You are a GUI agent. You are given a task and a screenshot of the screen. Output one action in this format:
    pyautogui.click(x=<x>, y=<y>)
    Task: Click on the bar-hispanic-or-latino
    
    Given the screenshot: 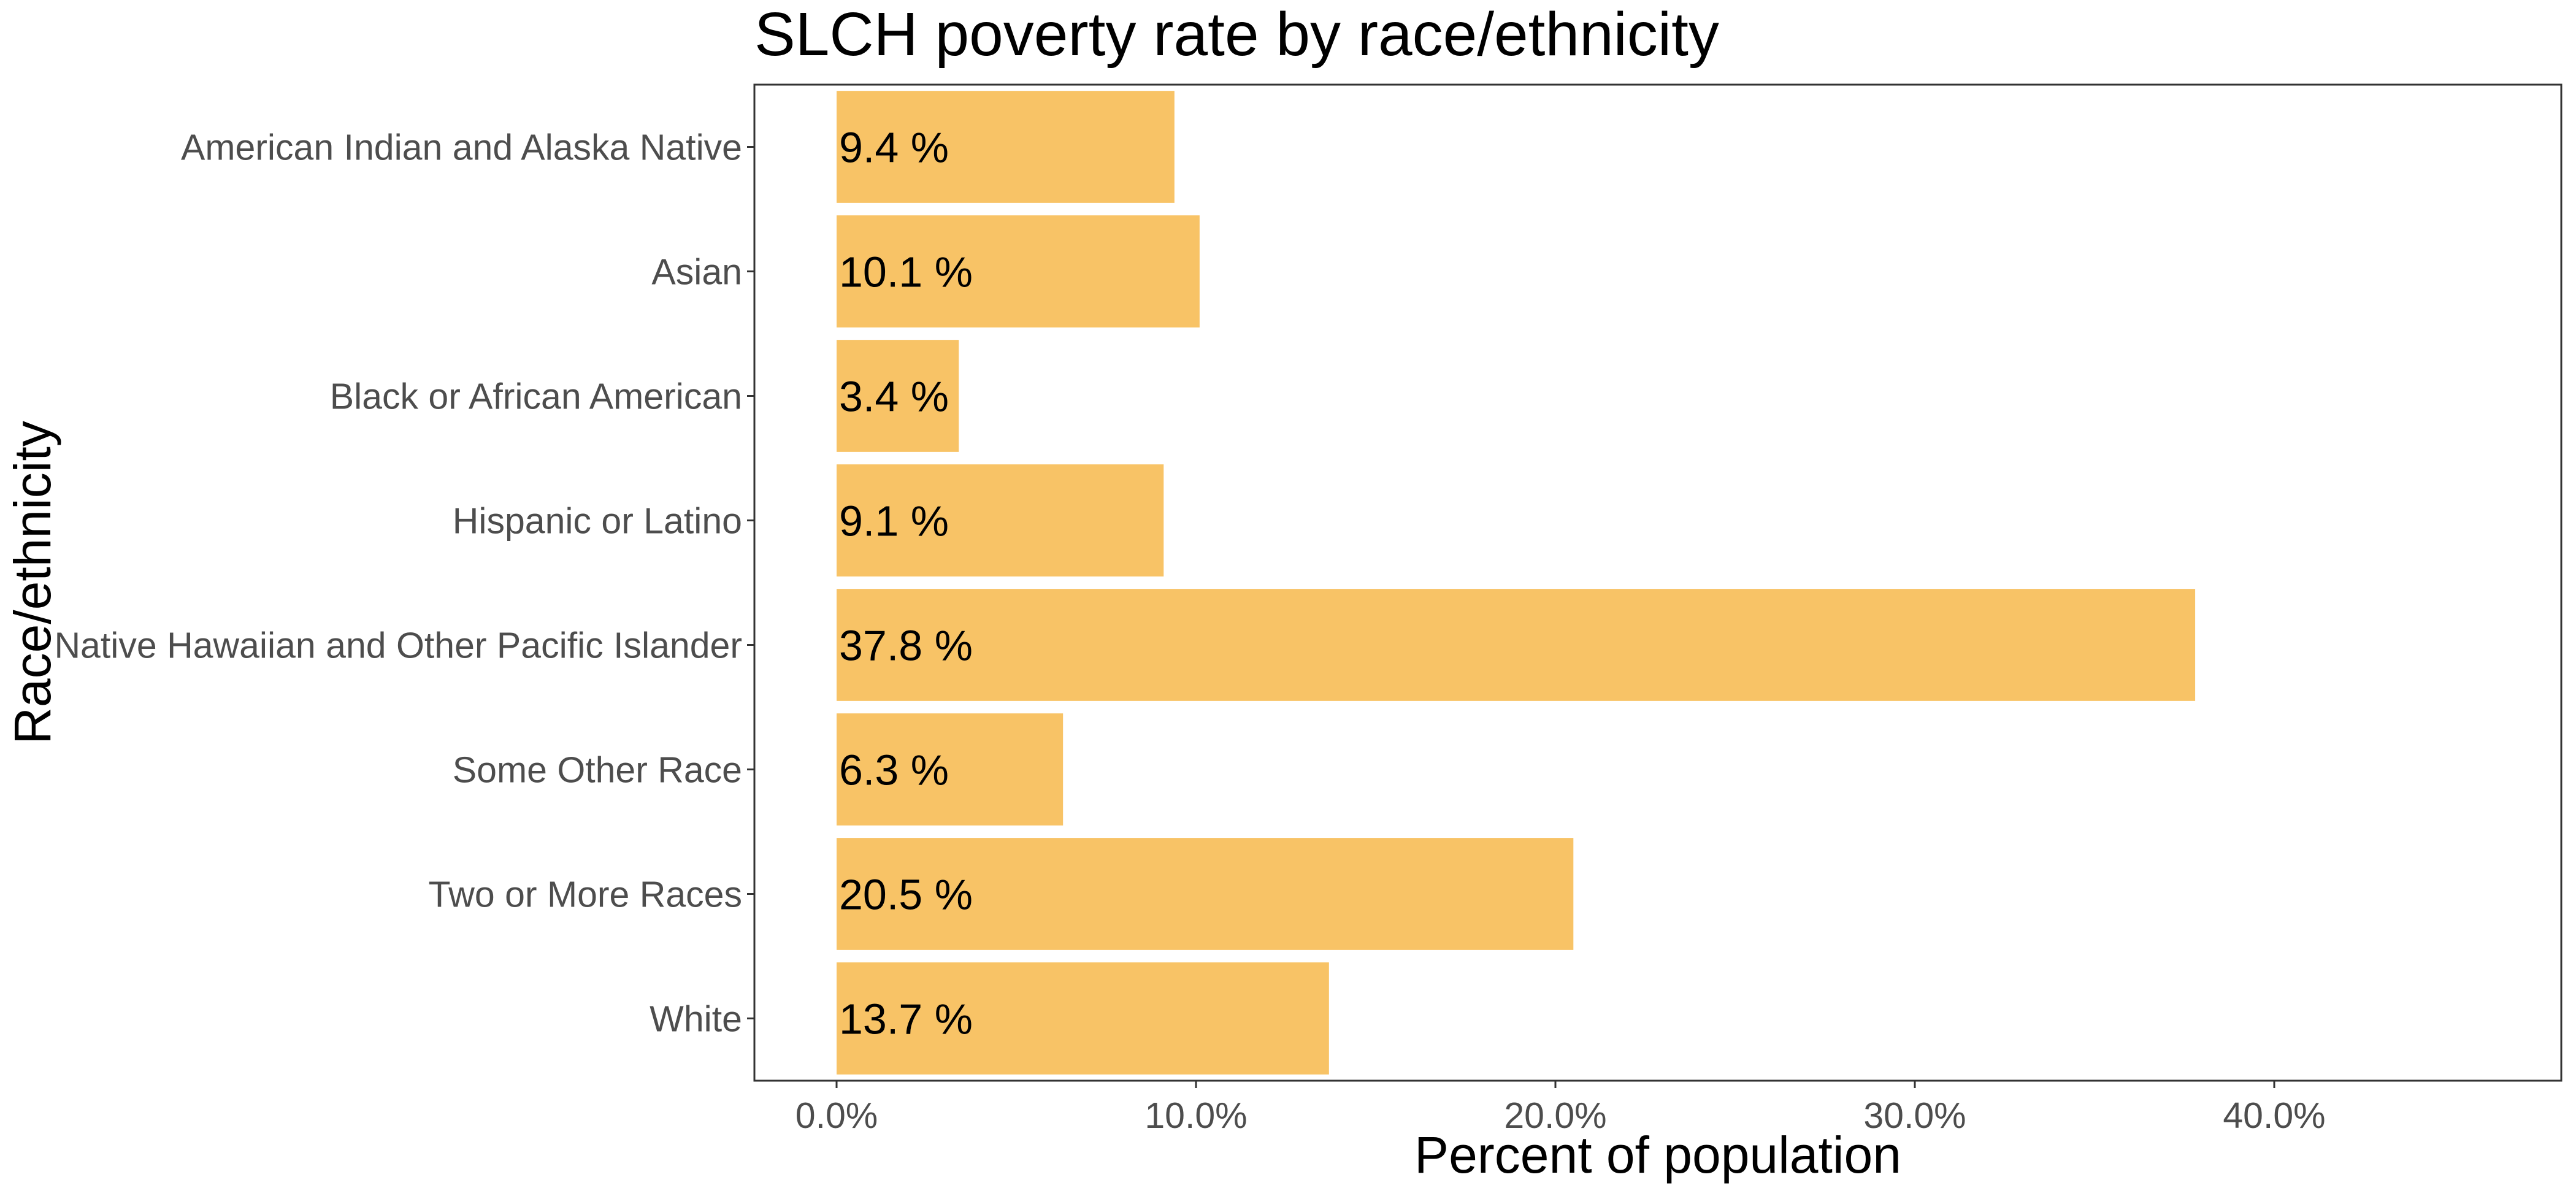 What is the action you would take?
    pyautogui.click(x=1000, y=520)
    